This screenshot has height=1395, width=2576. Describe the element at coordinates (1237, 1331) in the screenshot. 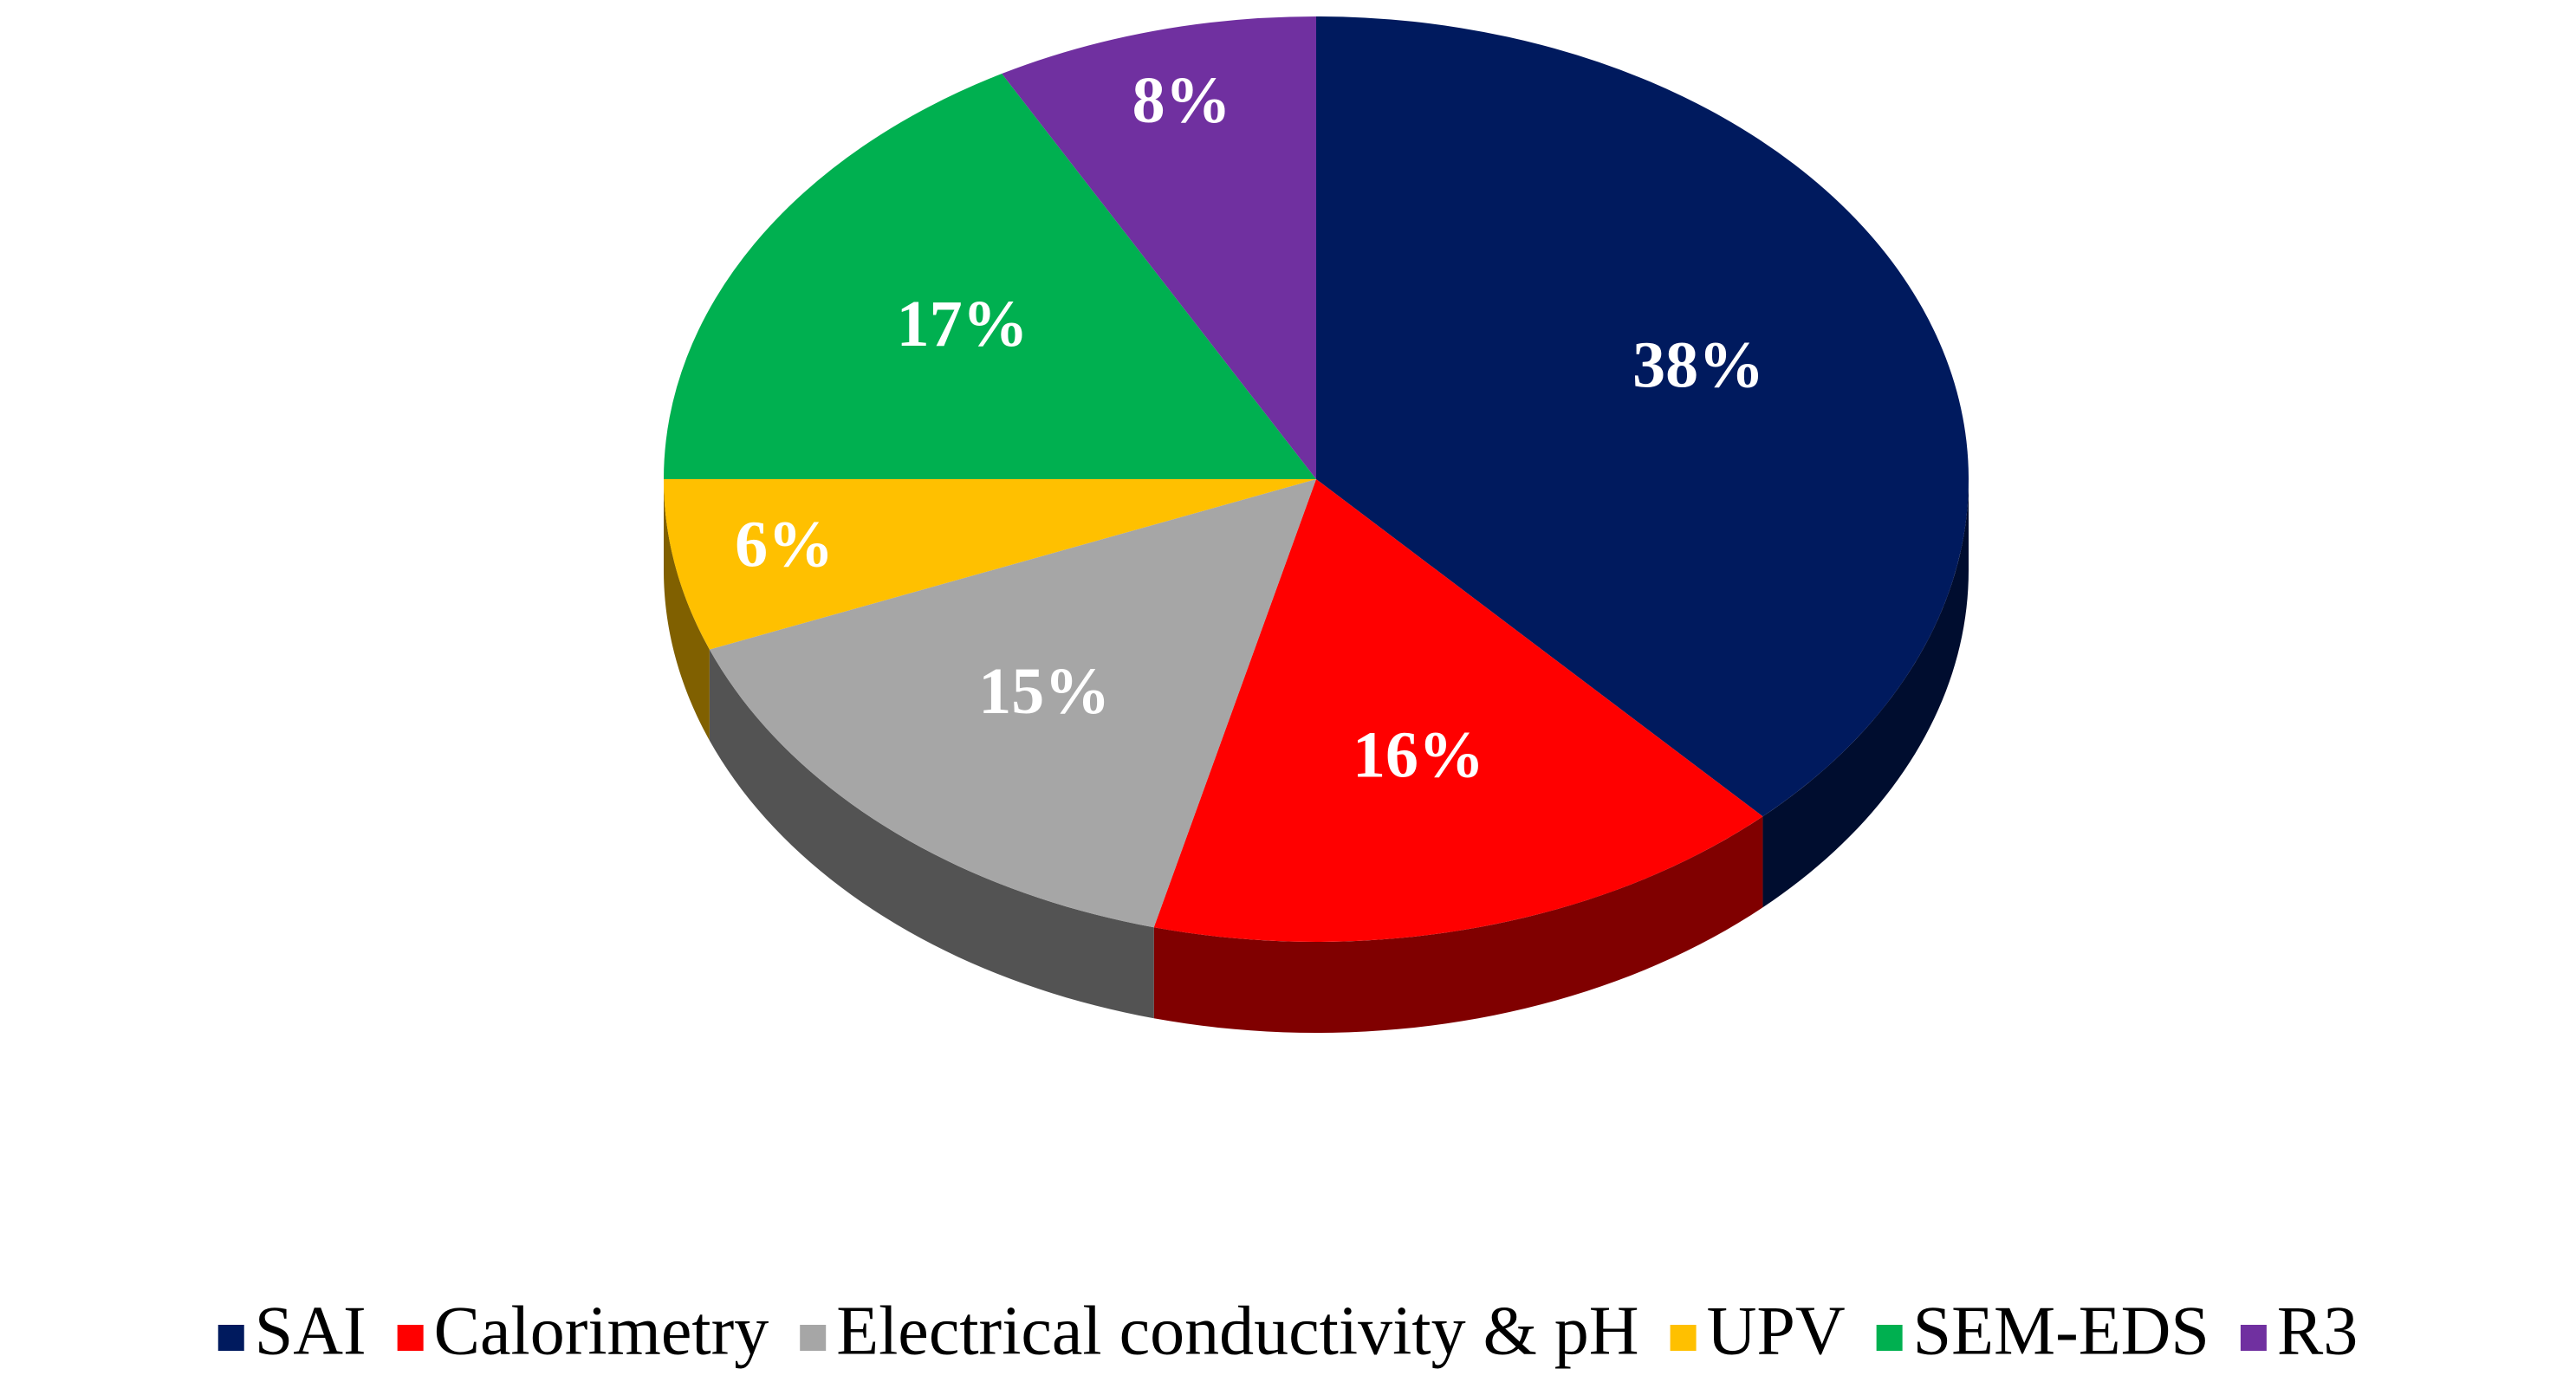

I see `legend-label: Electrical conductivity & pH` at that location.